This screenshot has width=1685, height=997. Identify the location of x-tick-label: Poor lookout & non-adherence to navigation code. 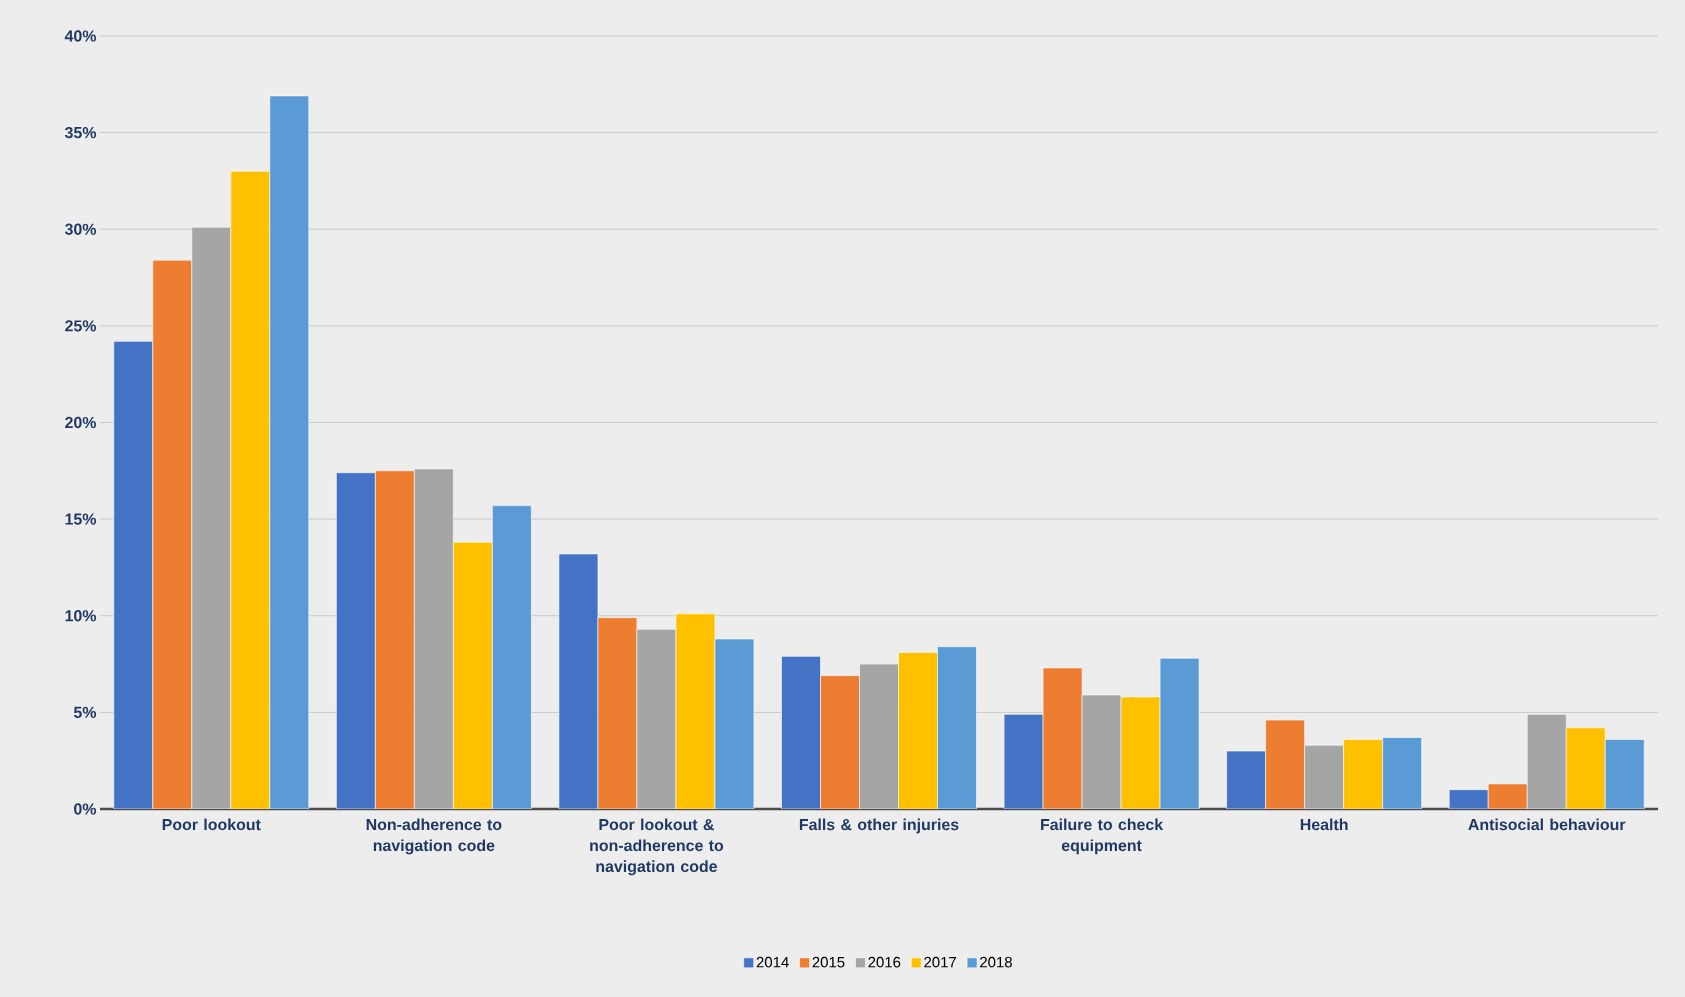
(657, 847).